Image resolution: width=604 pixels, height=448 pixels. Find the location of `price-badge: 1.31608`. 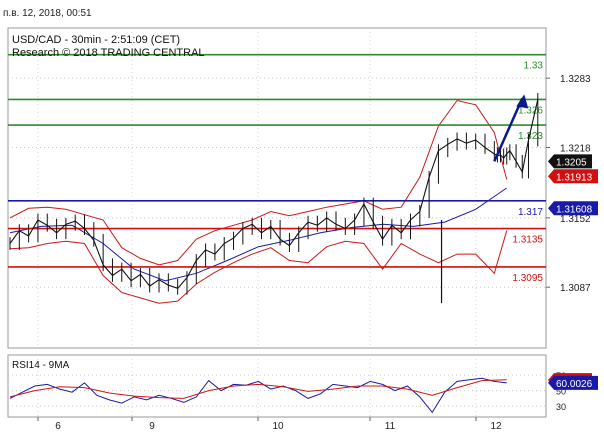

price-badge: 1.31608 is located at coordinates (573, 208).